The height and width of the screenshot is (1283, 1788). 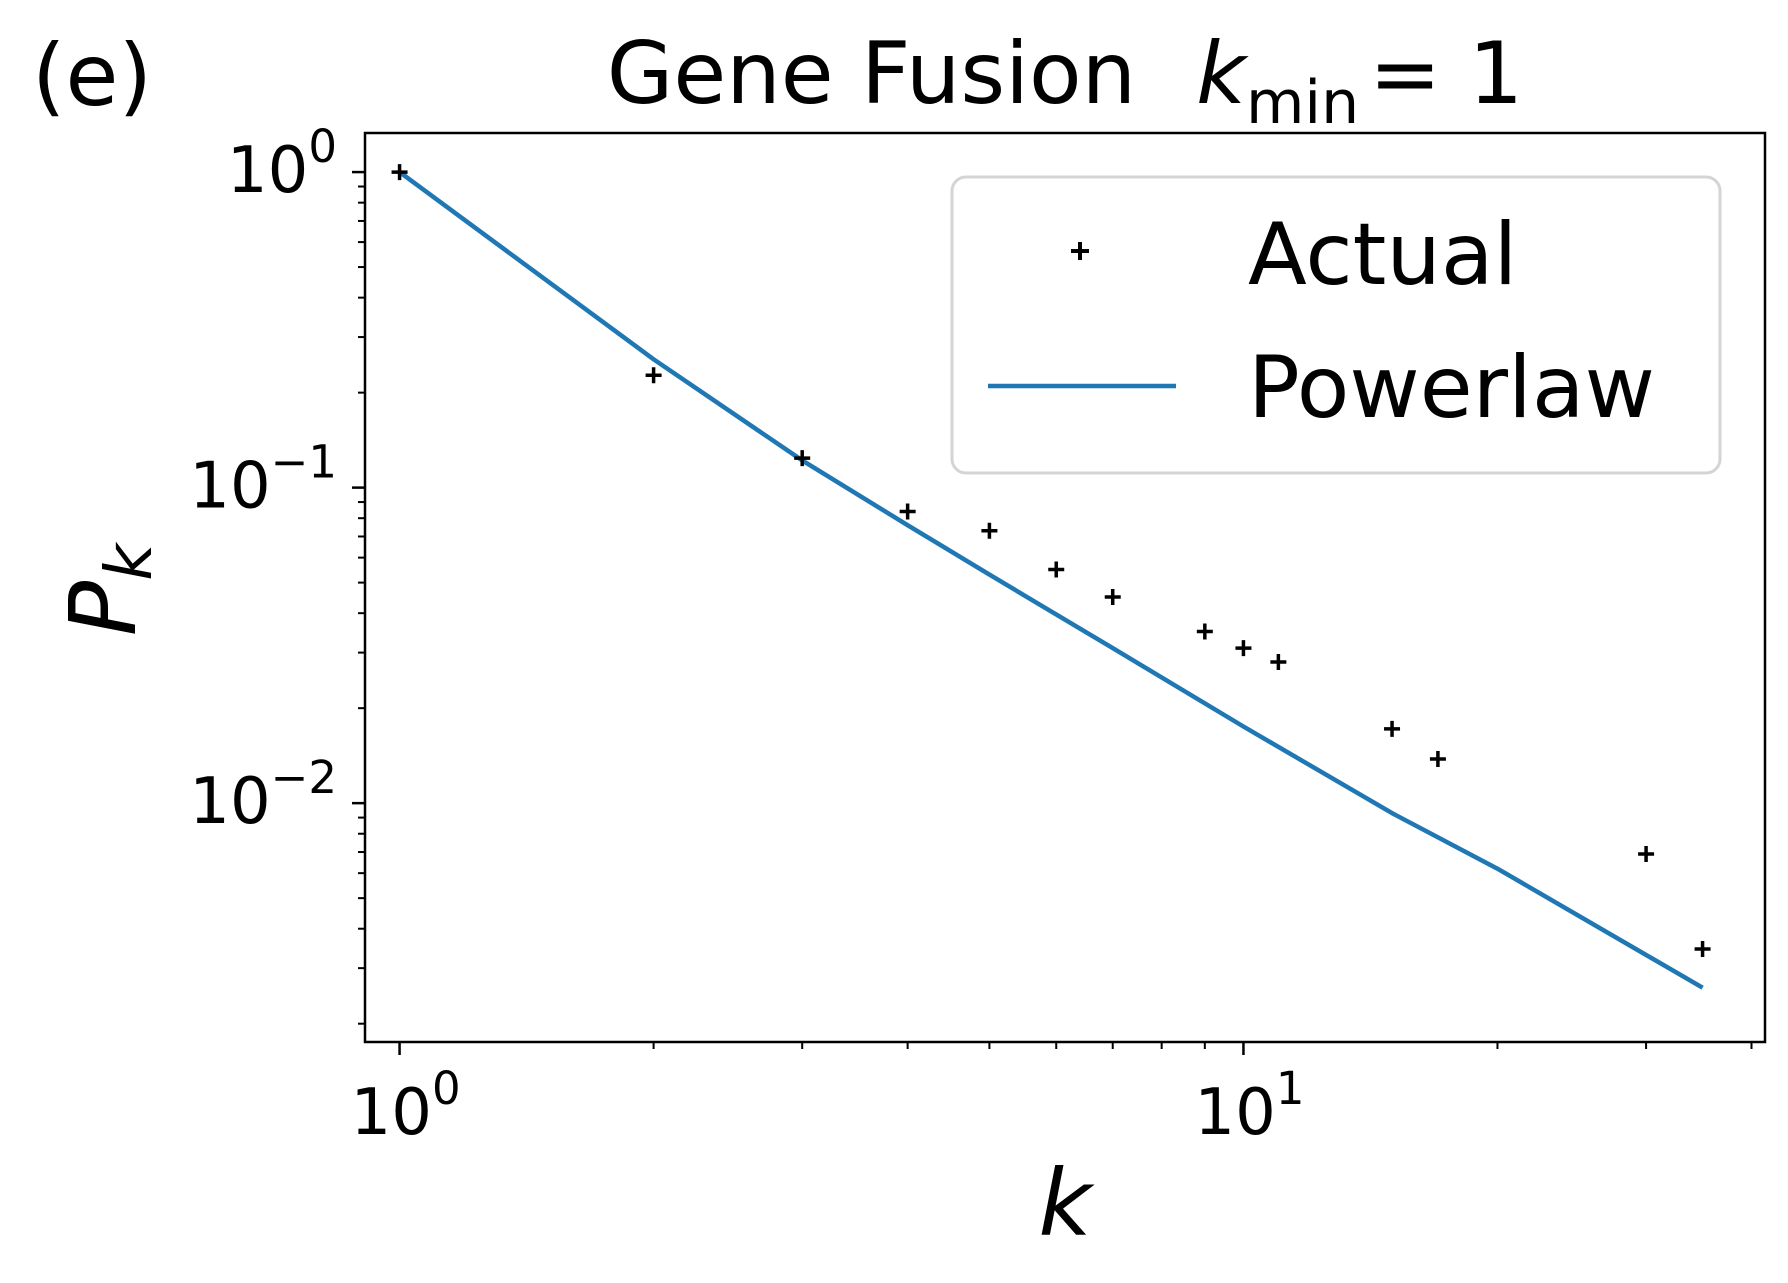 I want to click on y-tick-exponent: 0, so click(x=322, y=146).